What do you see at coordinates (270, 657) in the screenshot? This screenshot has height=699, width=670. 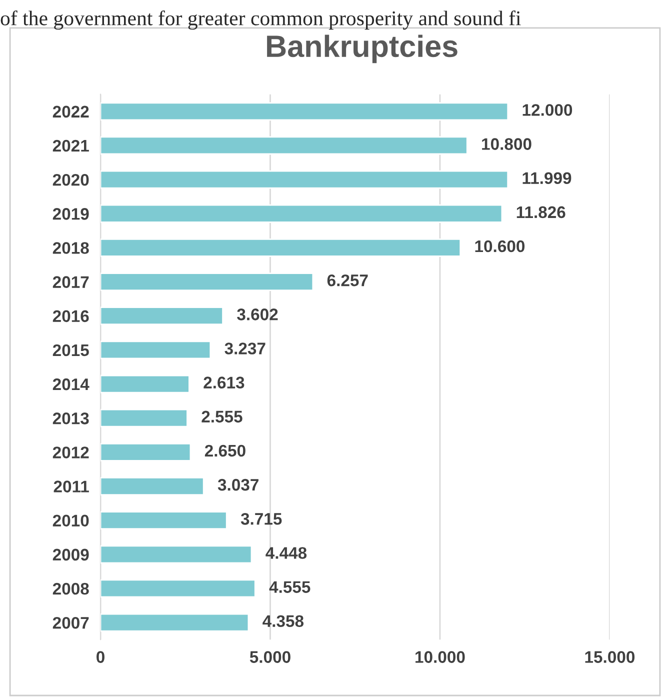 I see `x-tick-label: 5.000` at bounding box center [270, 657].